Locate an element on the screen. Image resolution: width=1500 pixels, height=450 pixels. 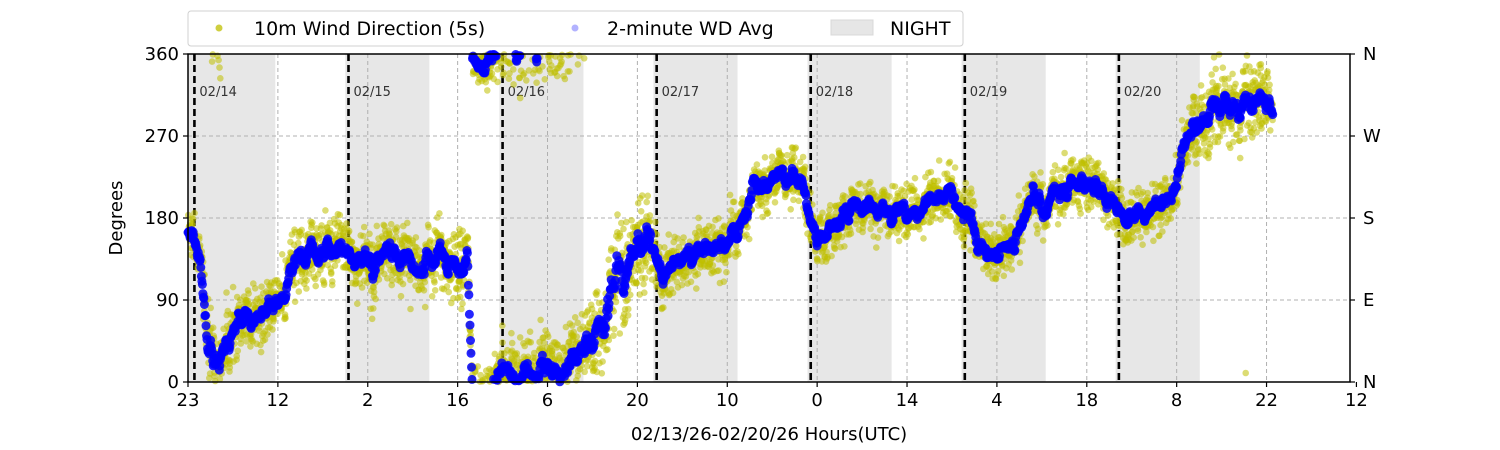
day-label: 02/20 is located at coordinates (1142, 92).